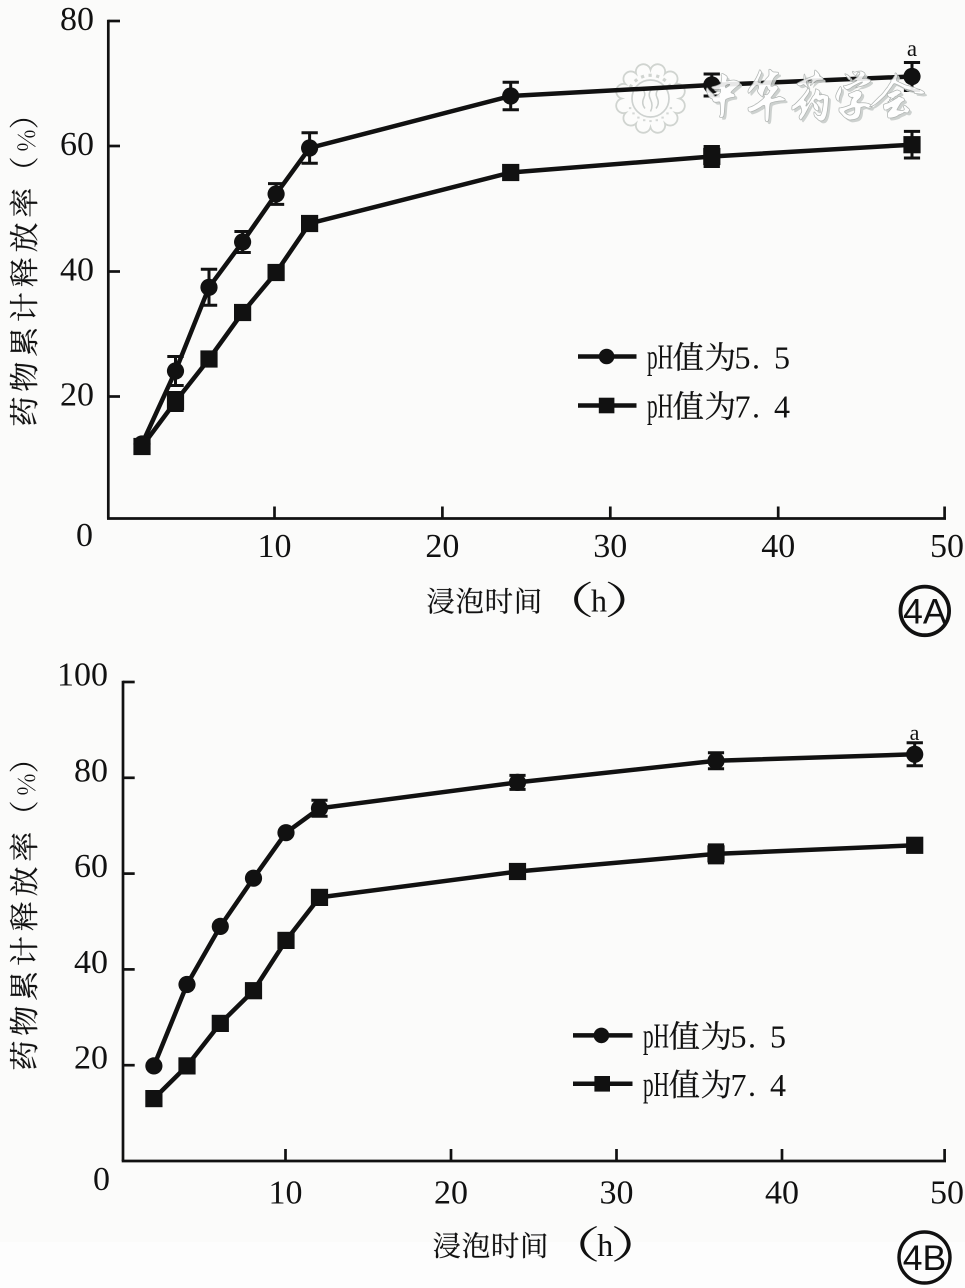 Image resolution: width=965 pixels, height=1288 pixels. Describe the element at coordinates (82, 675) in the screenshot. I see `svg-text: 100` at that location.